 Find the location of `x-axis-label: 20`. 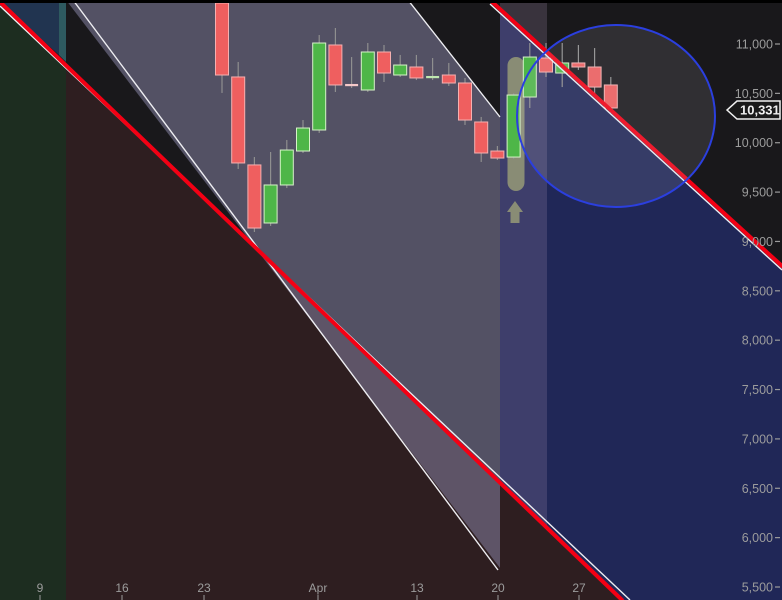

x-axis-label: 20 is located at coordinates (498, 588).